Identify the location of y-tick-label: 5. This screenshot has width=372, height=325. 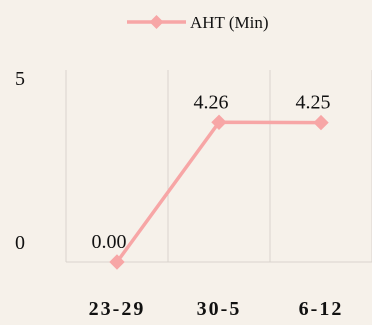
(20, 79).